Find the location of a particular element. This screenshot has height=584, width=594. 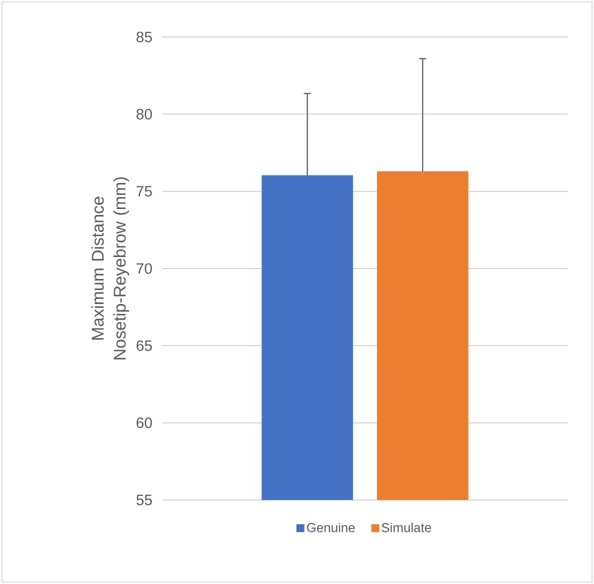

y-tick-label: 75 is located at coordinates (144, 191).